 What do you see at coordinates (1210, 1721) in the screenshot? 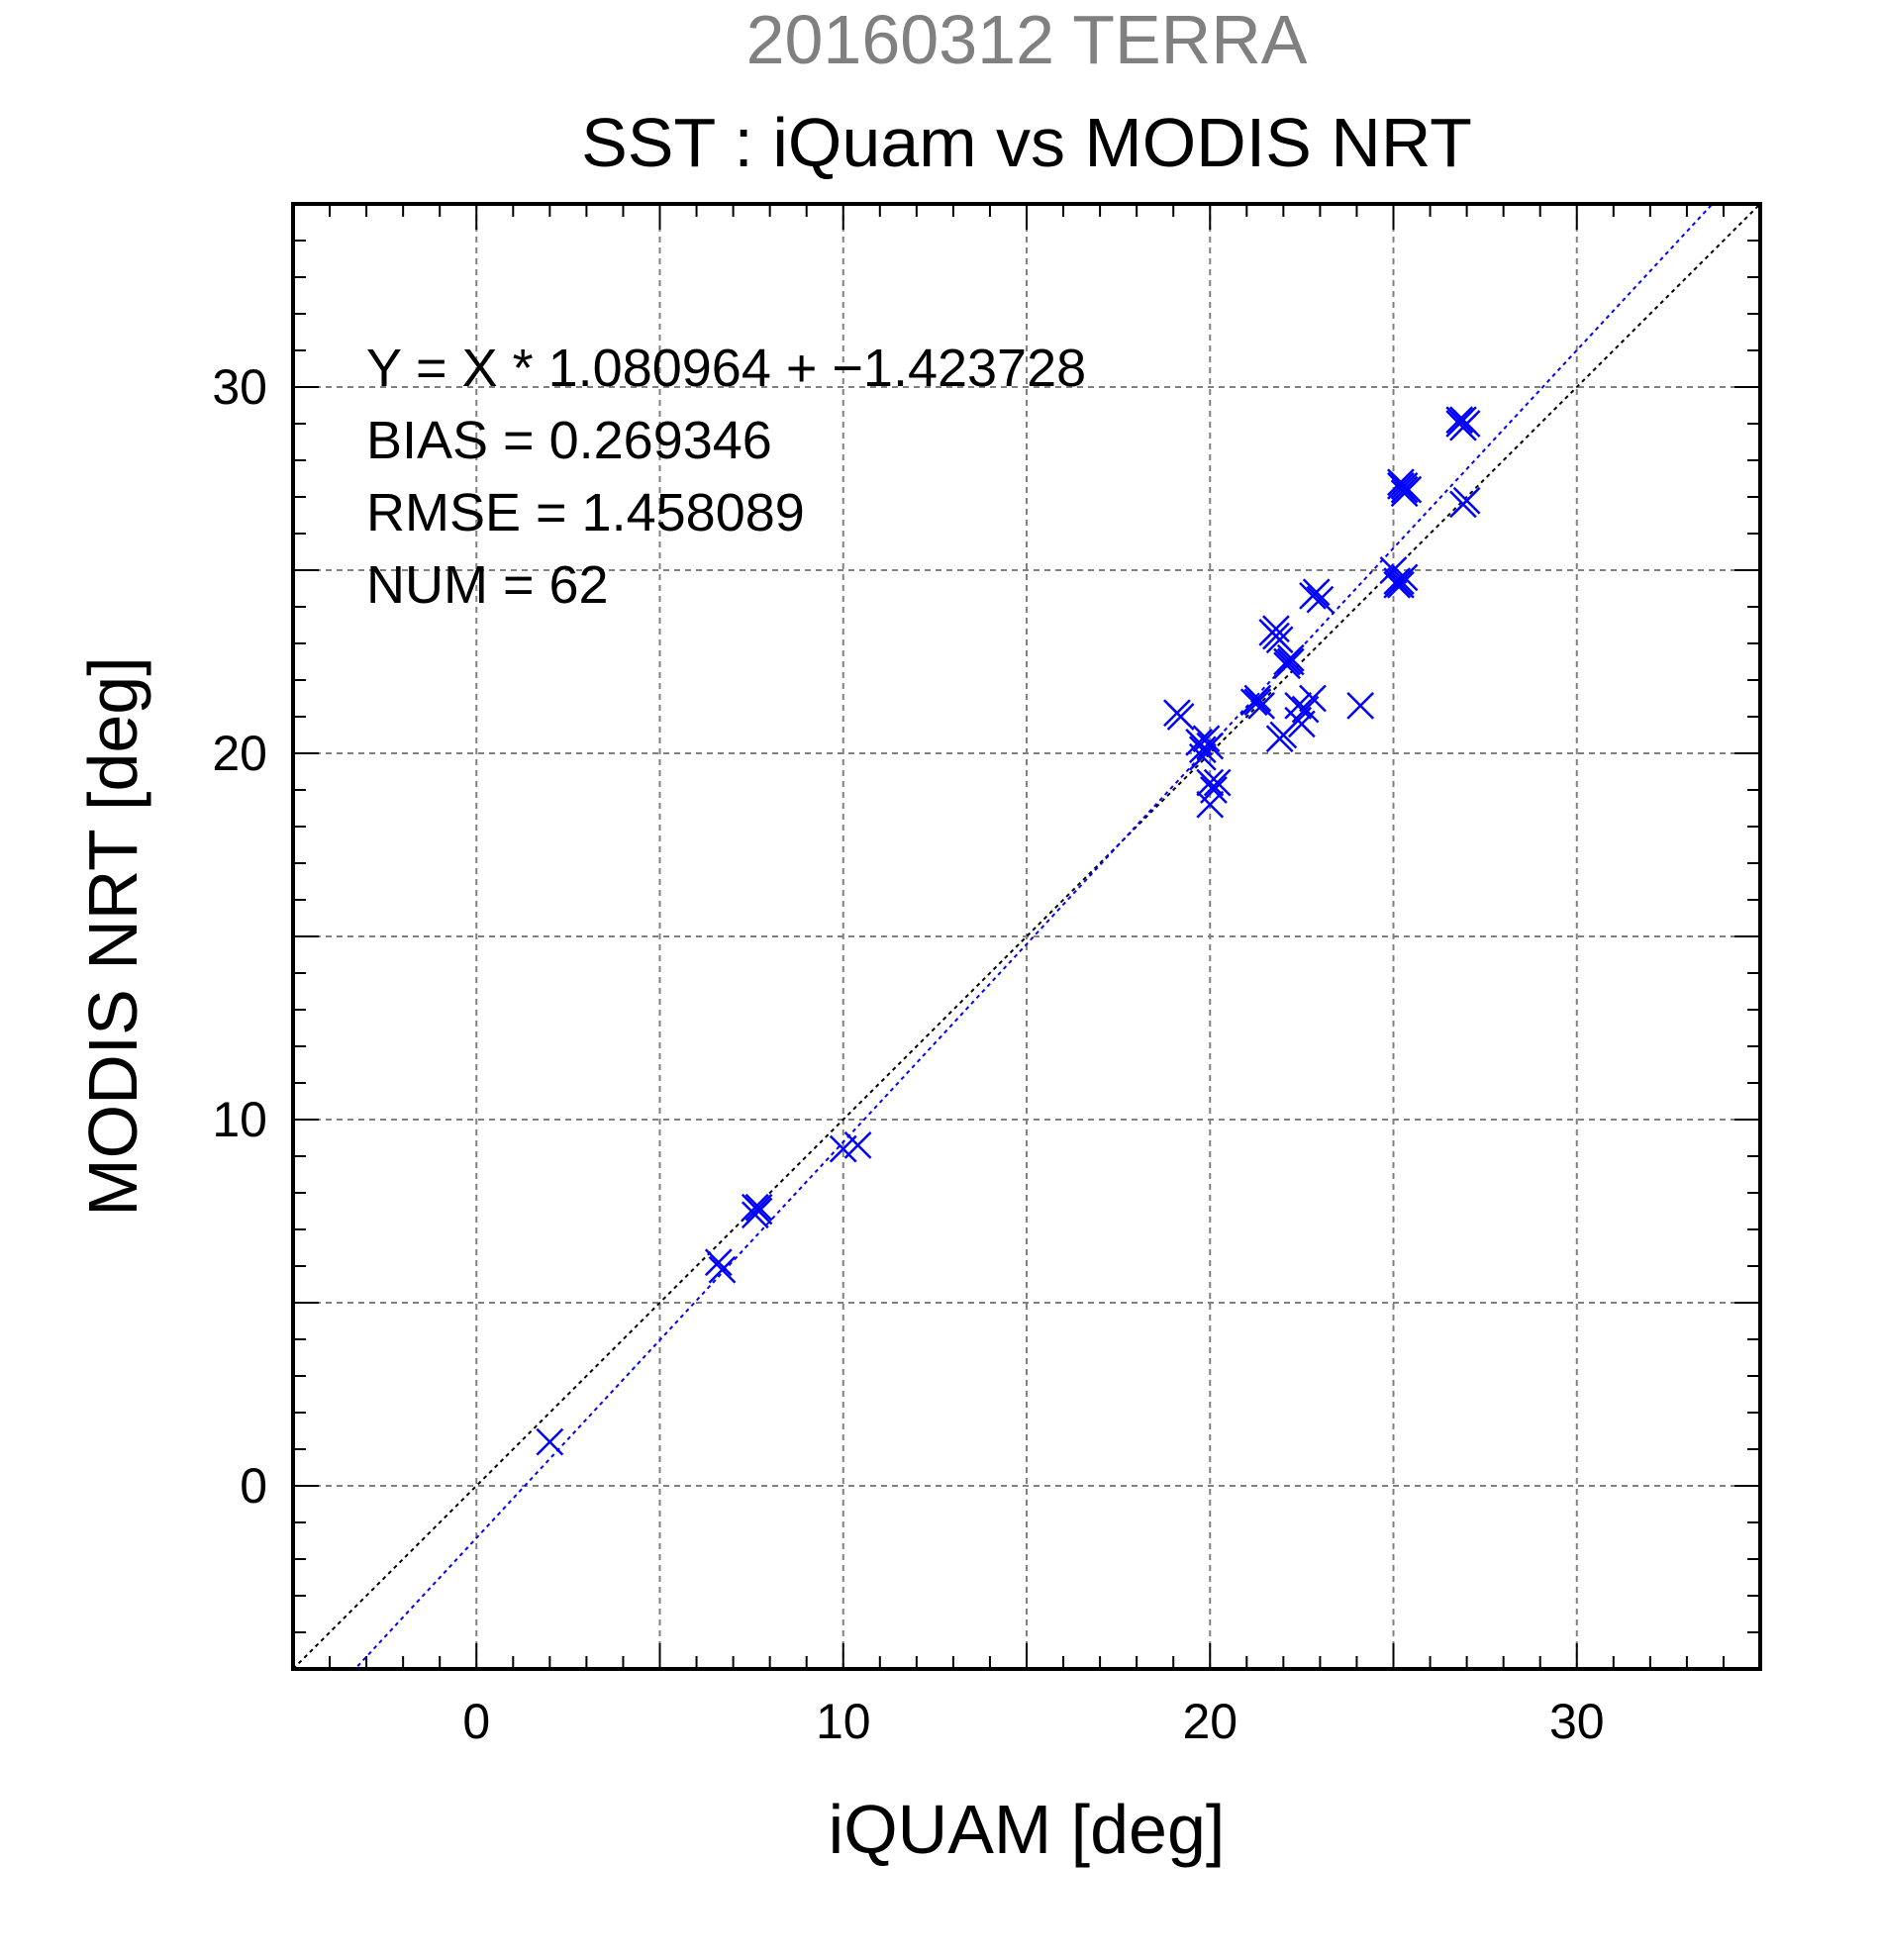
I see `x-tick-label: 20` at bounding box center [1210, 1721].